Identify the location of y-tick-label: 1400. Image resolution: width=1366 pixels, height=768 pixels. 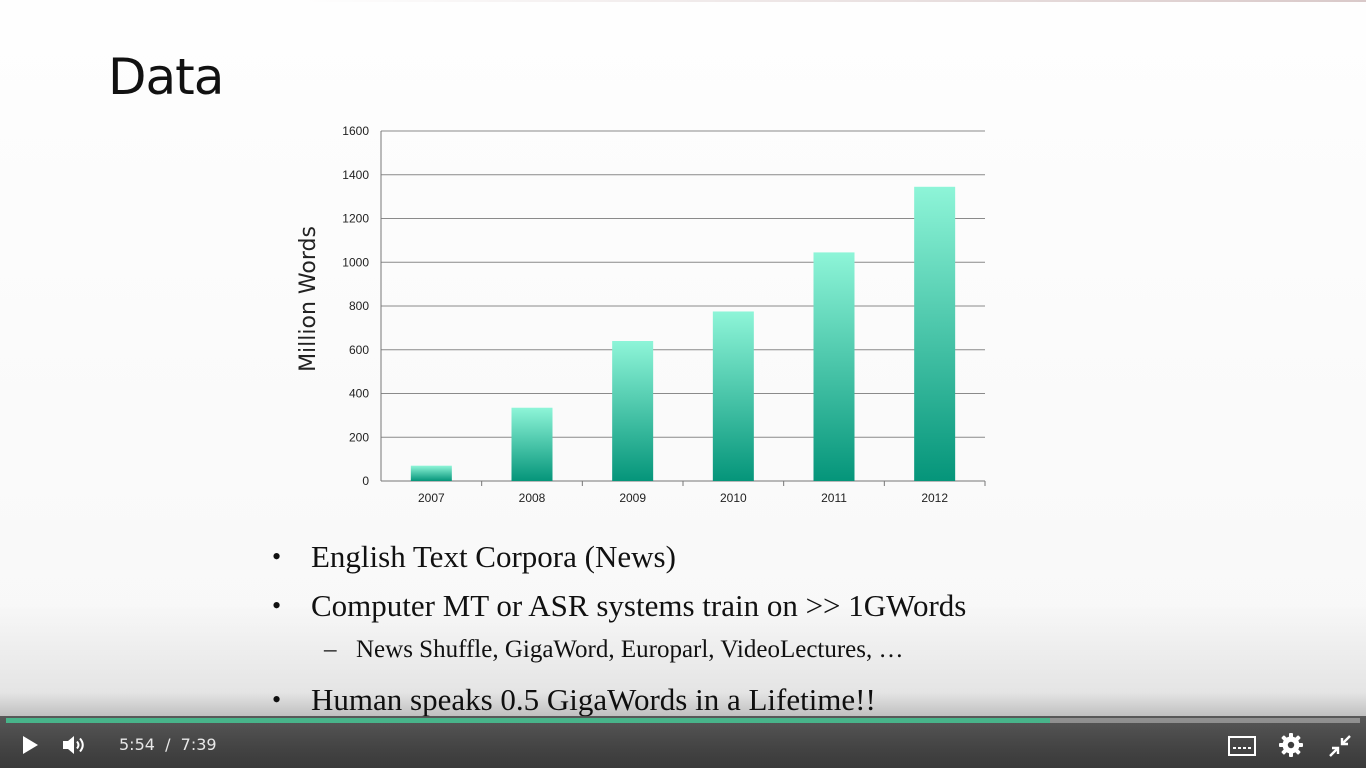
(355, 175).